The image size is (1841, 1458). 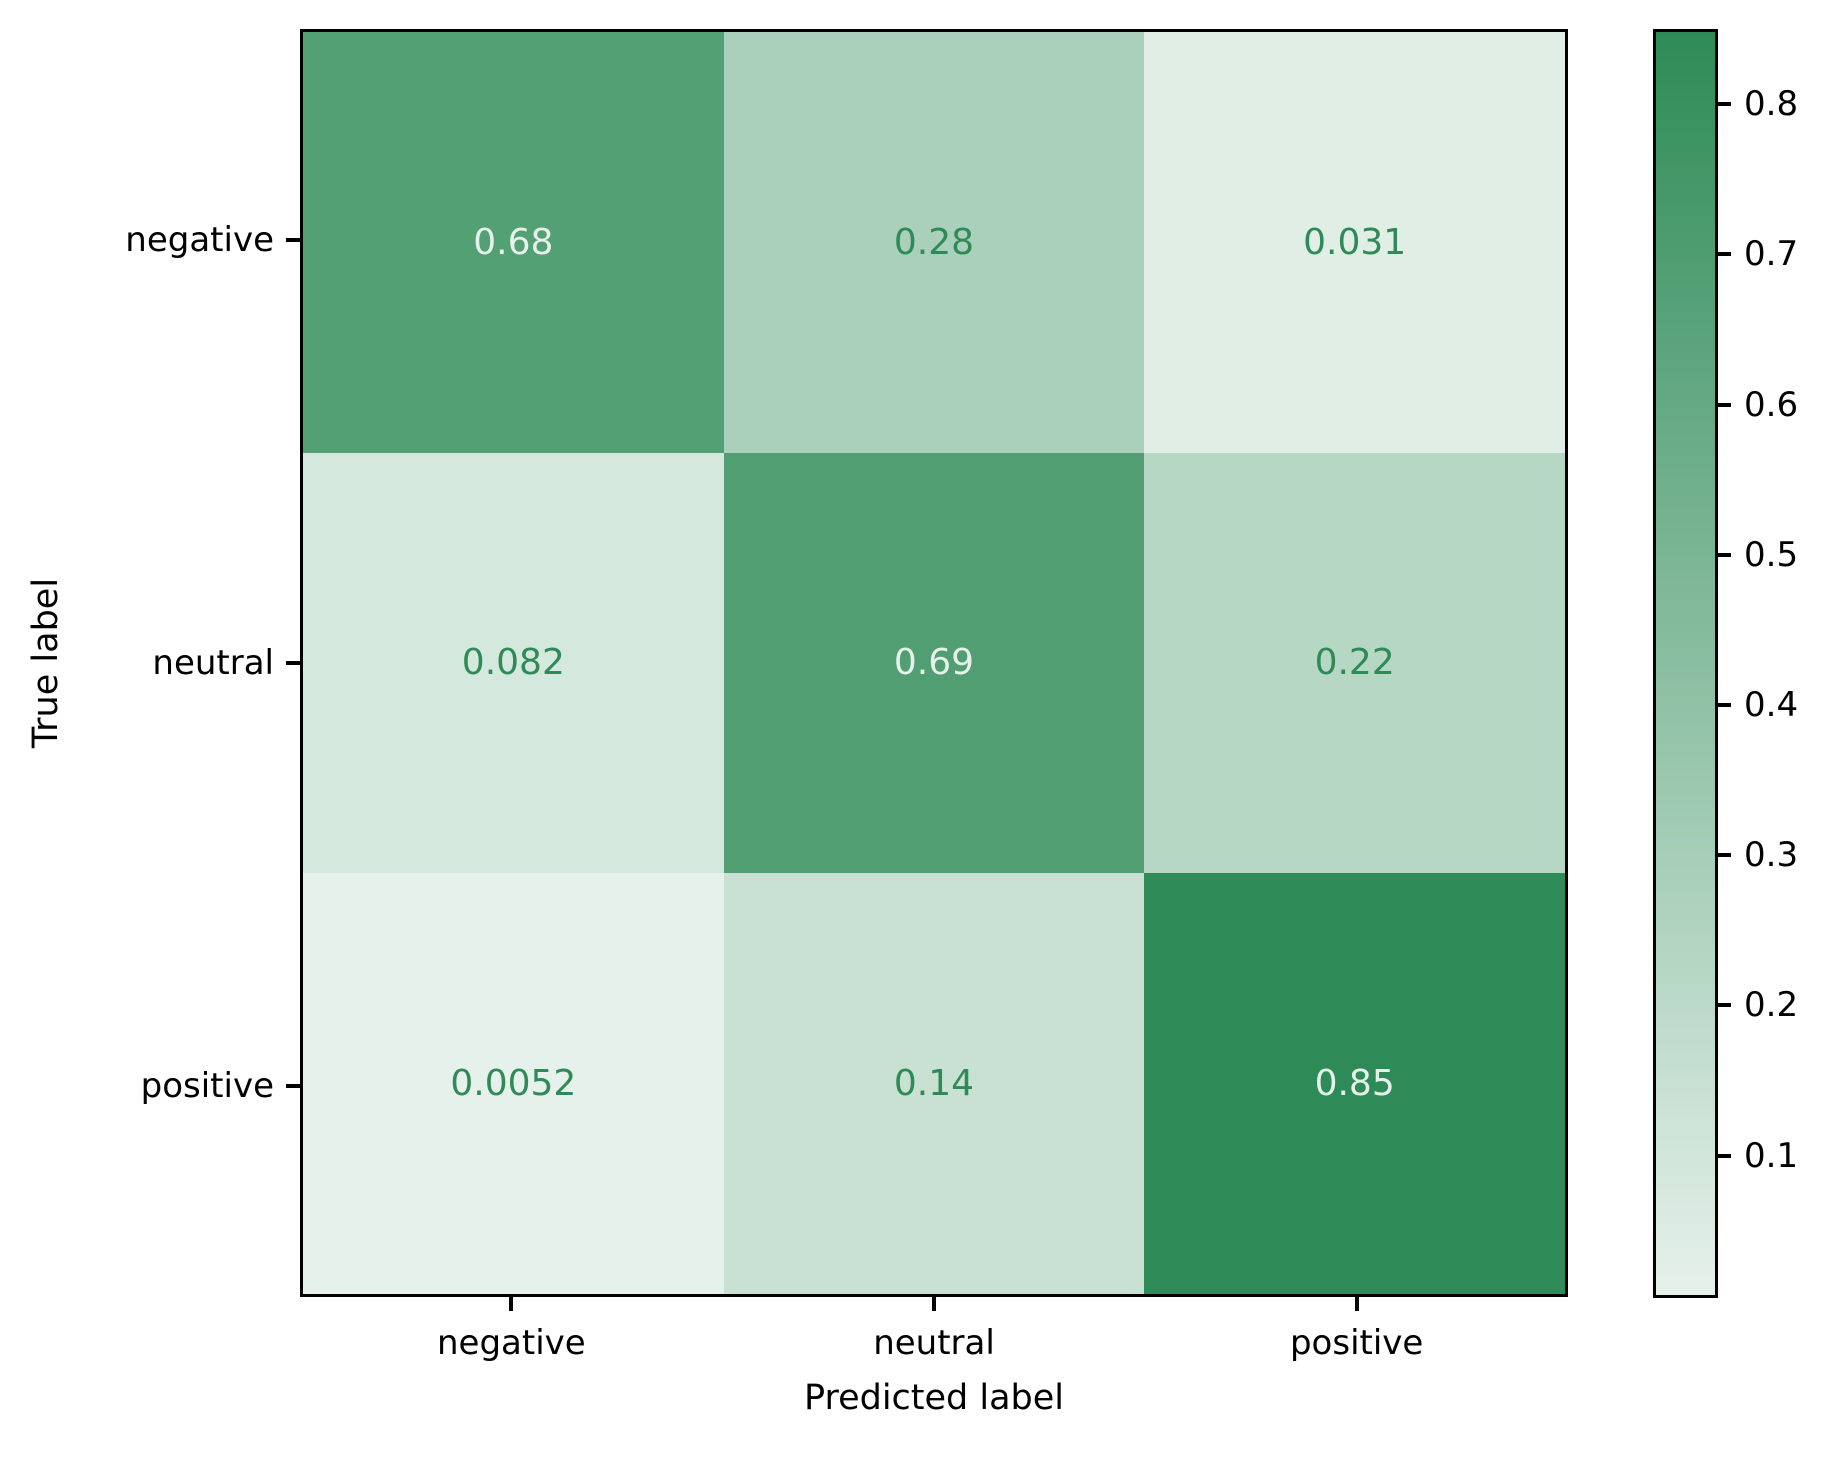 What do you see at coordinates (1771, 855) in the screenshot?
I see `colorbar-tick-label: 0.3` at bounding box center [1771, 855].